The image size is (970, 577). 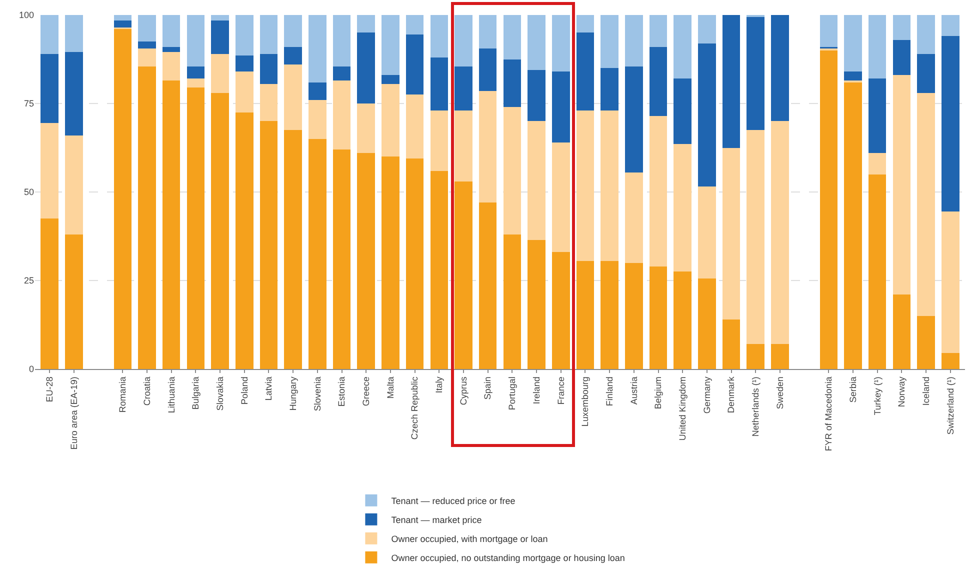 I want to click on x-tick-label: Estonia, so click(x=341, y=391).